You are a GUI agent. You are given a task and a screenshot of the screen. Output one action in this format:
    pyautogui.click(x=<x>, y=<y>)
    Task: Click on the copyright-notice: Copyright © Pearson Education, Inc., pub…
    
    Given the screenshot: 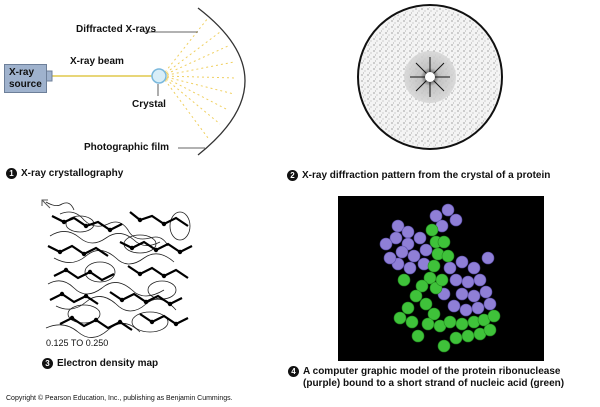 What is the action you would take?
    pyautogui.click(x=119, y=398)
    